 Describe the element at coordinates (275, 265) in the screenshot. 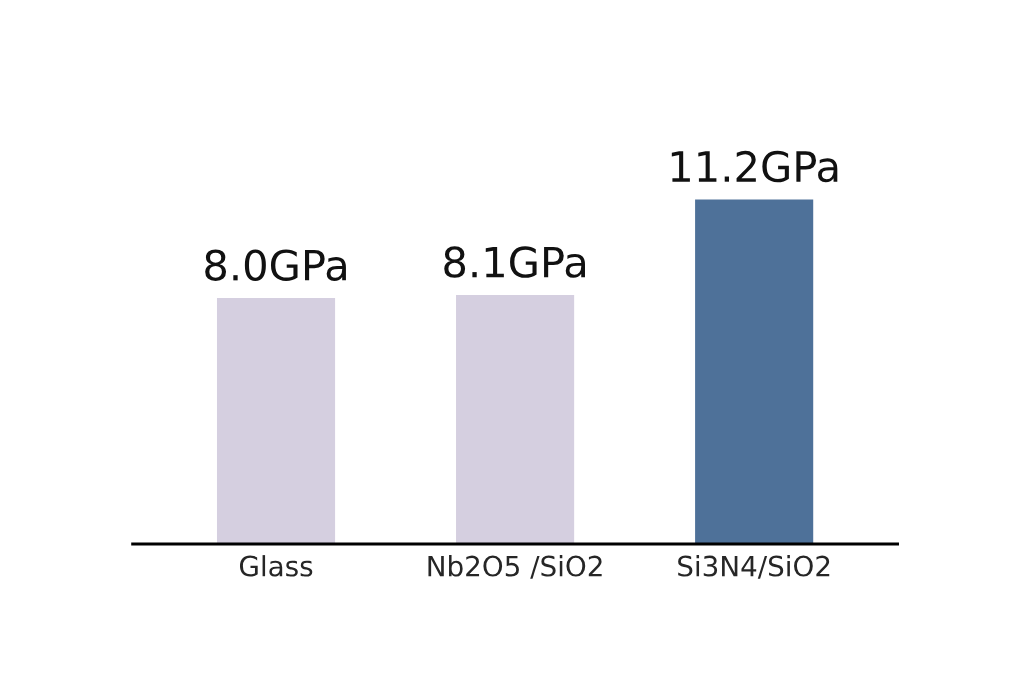

I see `data-label: 8.0GPa` at that location.